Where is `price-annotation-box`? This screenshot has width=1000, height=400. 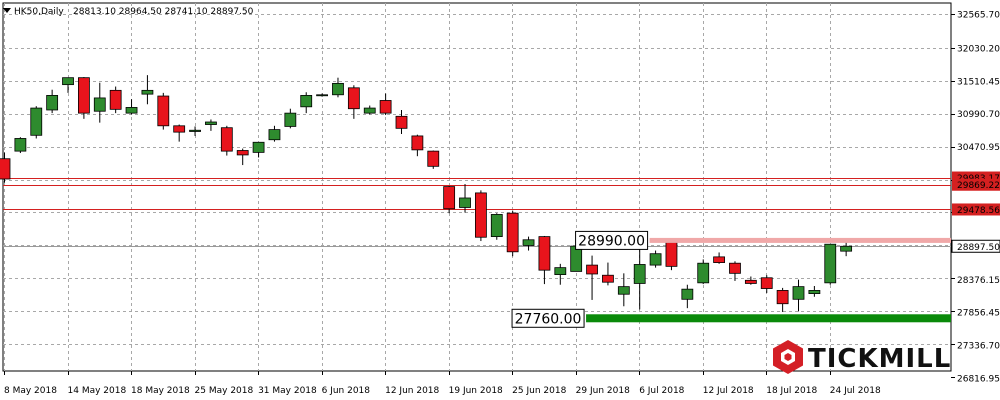
price-annotation-box is located at coordinates (548, 318).